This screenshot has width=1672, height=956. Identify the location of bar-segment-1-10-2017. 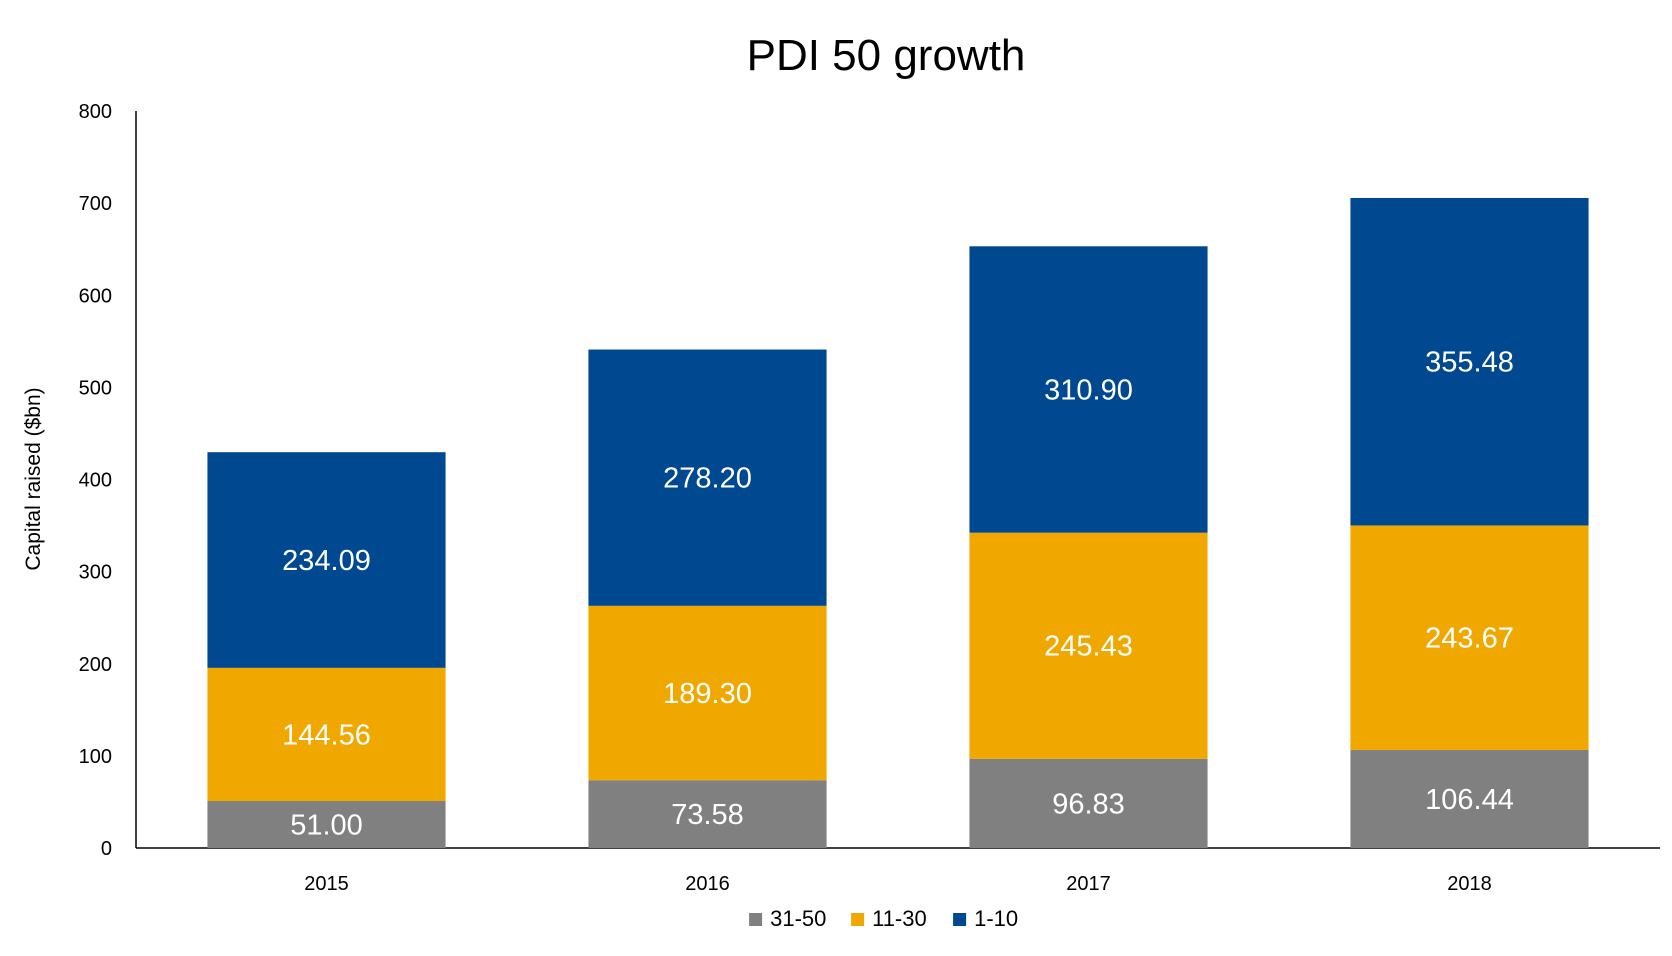
(1088, 389).